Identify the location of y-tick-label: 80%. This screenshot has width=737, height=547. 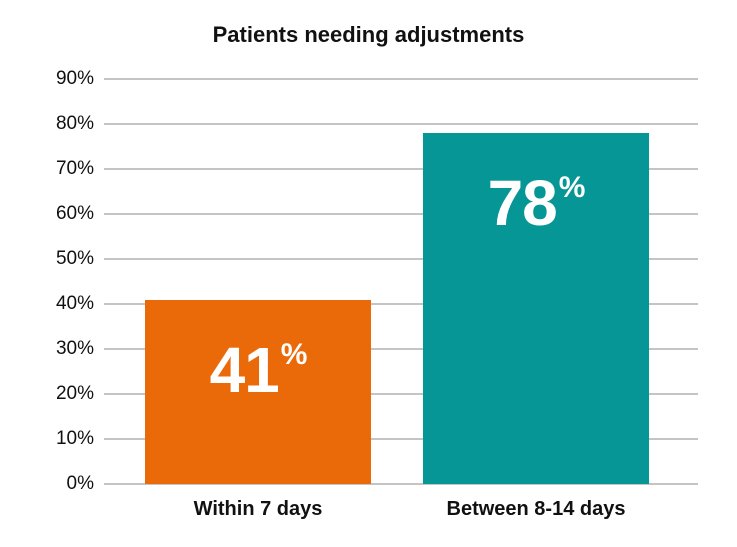
(74, 123).